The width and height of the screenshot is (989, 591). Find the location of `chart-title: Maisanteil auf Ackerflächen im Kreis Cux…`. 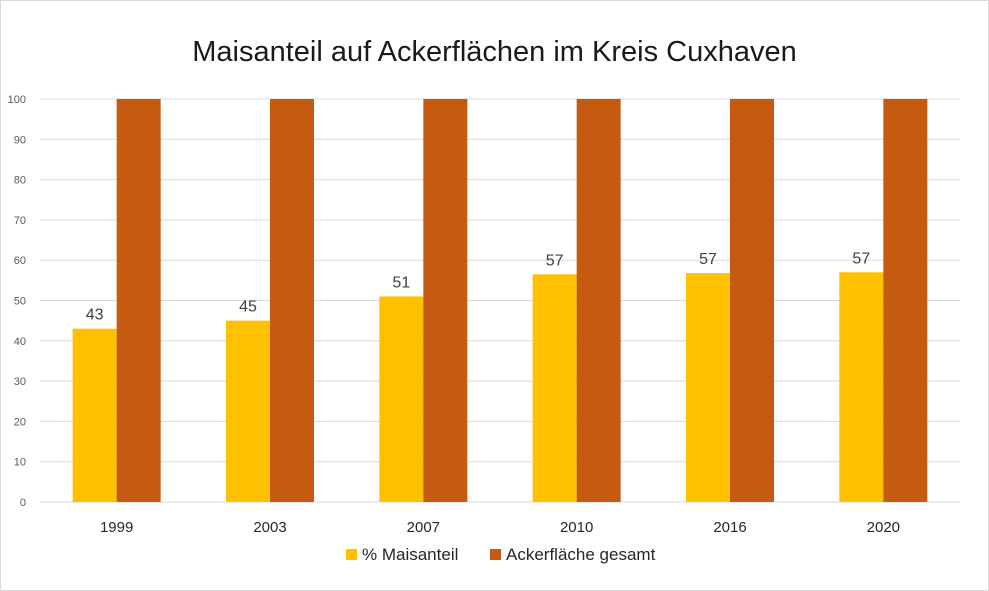

chart-title: Maisanteil auf Ackerflächen im Kreis Cux… is located at coordinates (494, 52).